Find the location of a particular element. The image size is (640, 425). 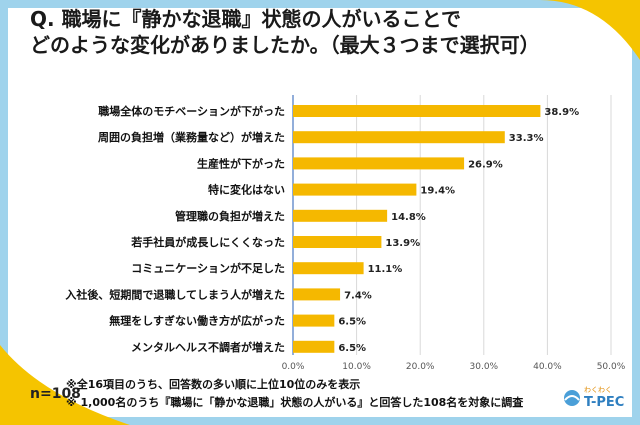

x-tick-label: 30.0% is located at coordinates (484, 367).